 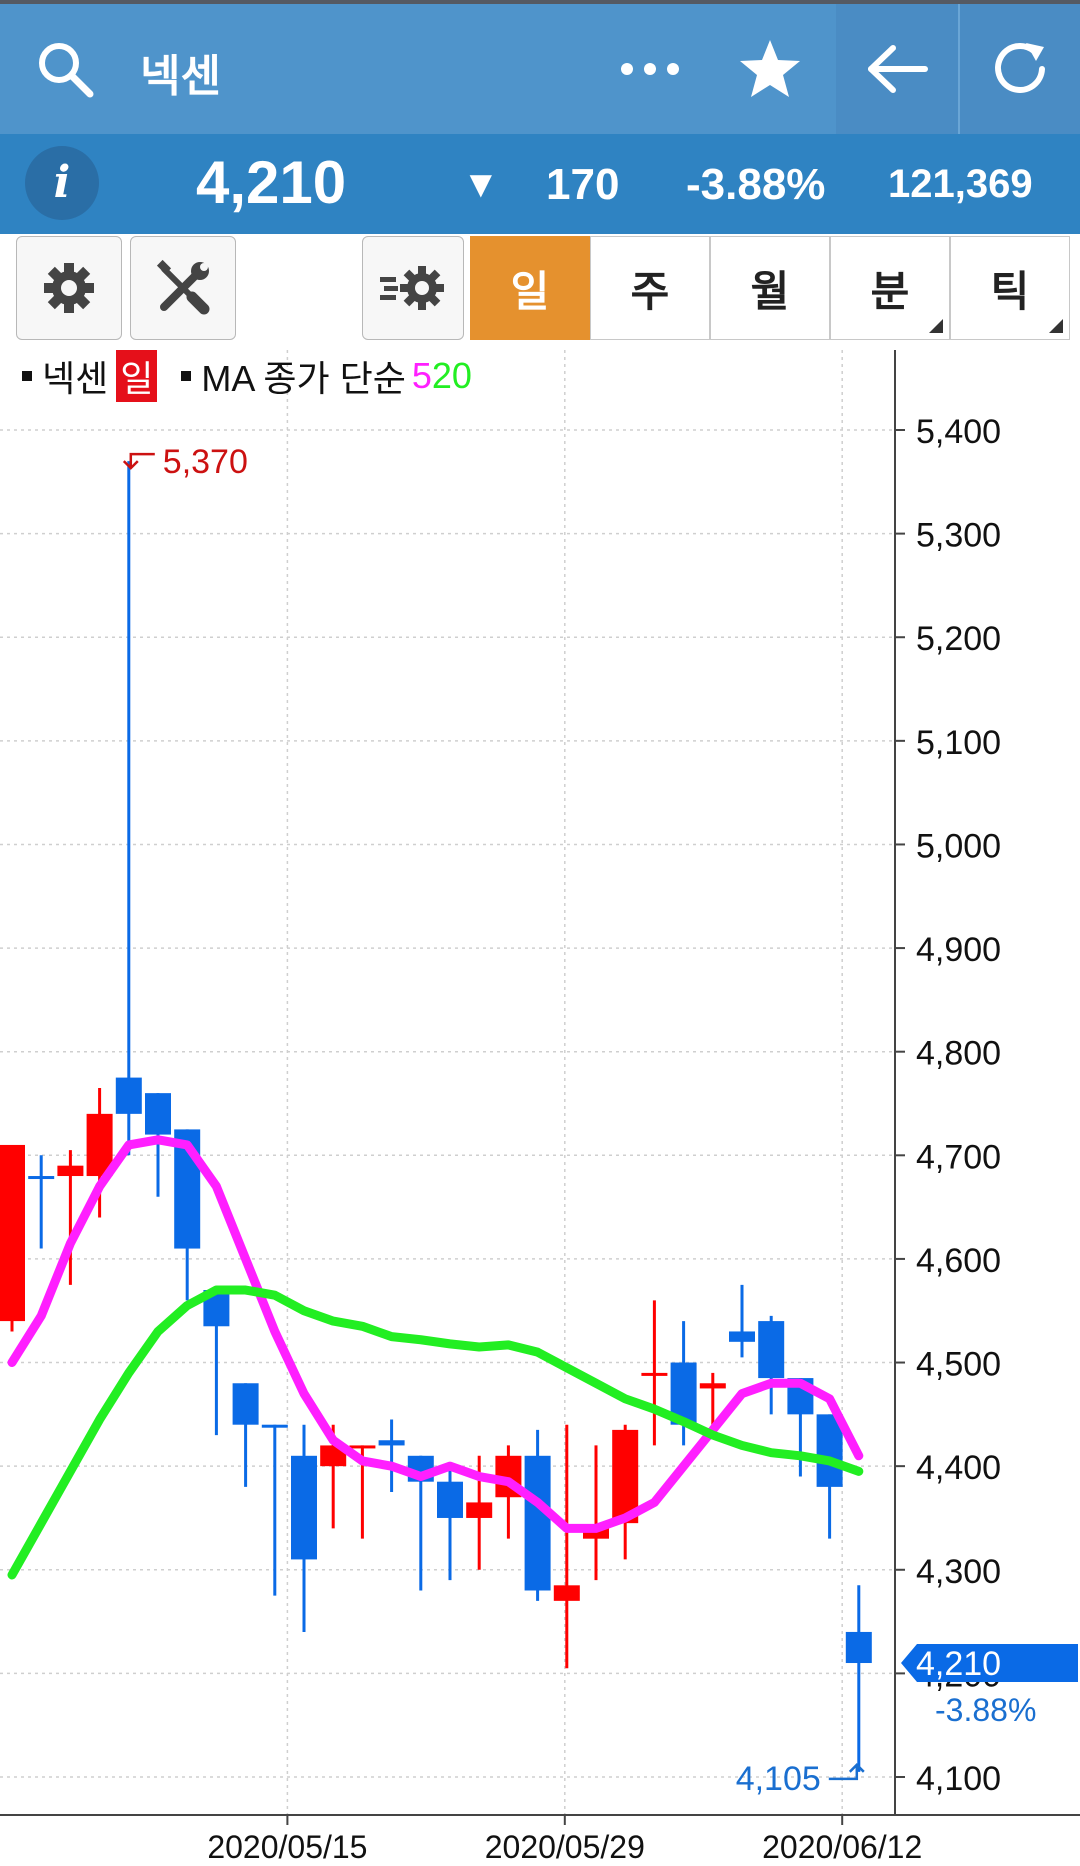 What do you see at coordinates (75, 378) in the screenshot?
I see `legend-series-name: 넥센` at bounding box center [75, 378].